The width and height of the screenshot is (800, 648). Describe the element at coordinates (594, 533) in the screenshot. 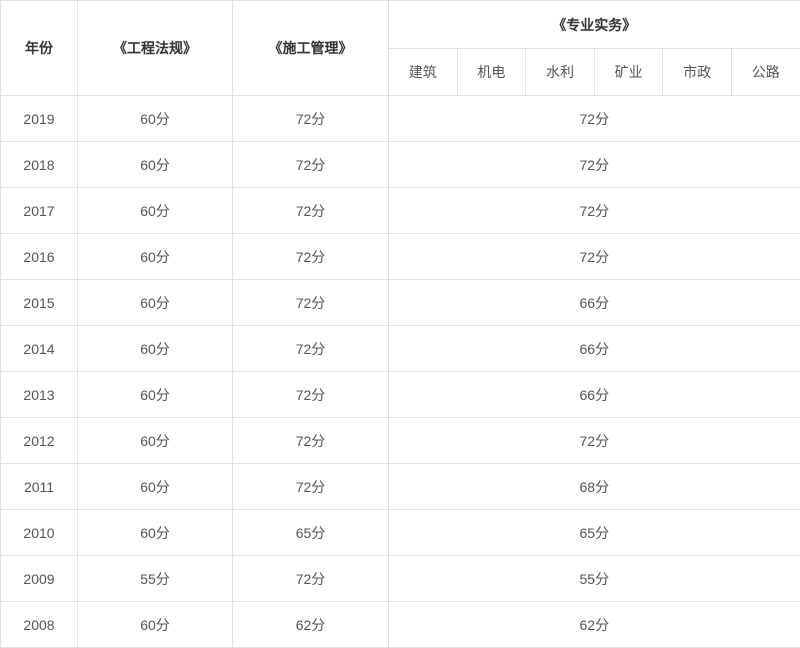

I see `practice-score-cell: 65分` at that location.